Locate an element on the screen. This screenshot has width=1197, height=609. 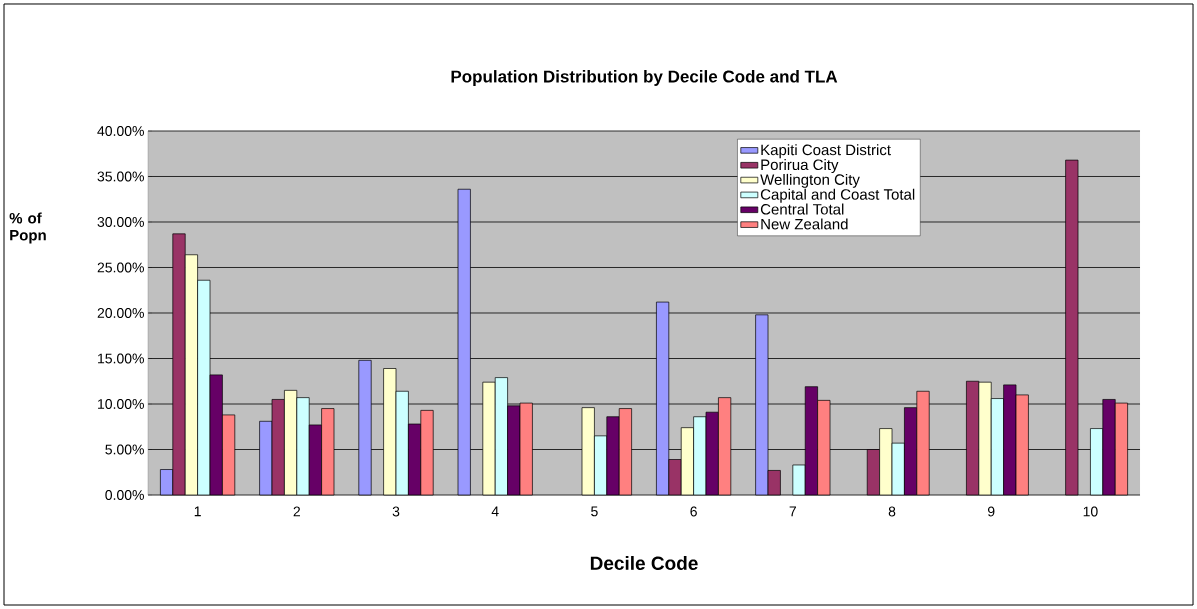
y-tick-label: 40.00% is located at coordinates (120, 131).